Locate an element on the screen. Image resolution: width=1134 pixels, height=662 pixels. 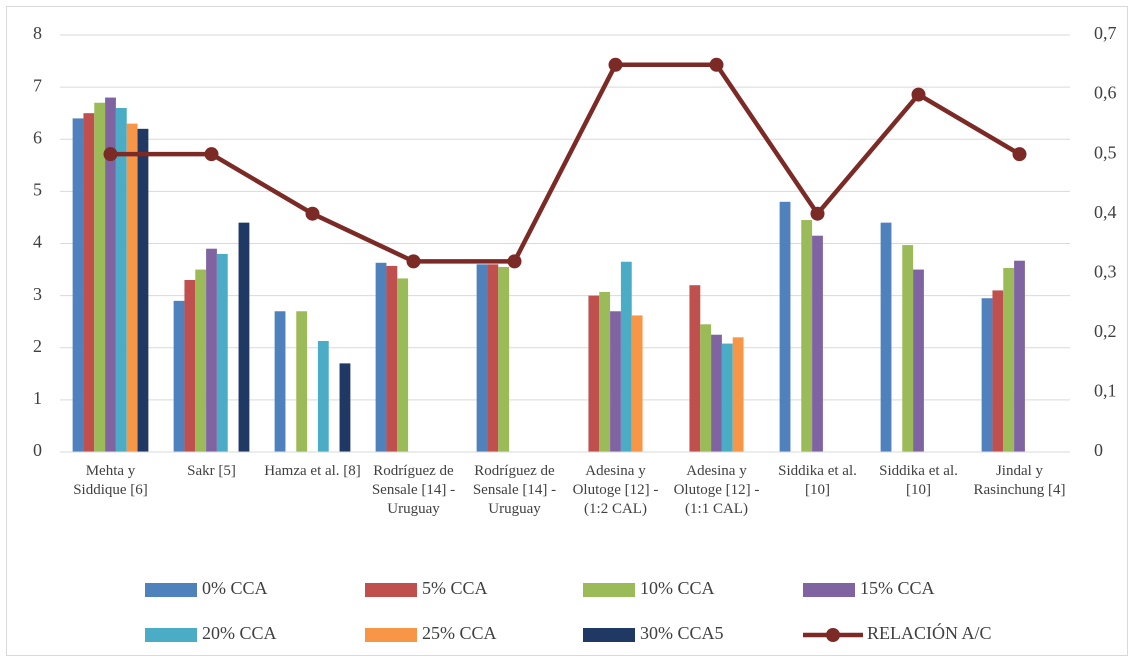
y-tick-label: 0 is located at coordinates (37, 450).